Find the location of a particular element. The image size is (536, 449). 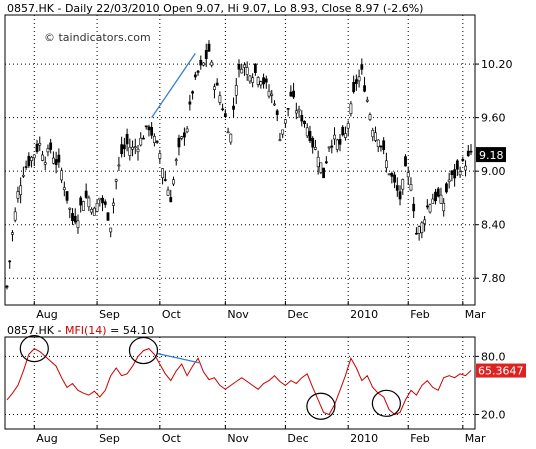

mfi-extreme-circle is located at coordinates (386, 403).